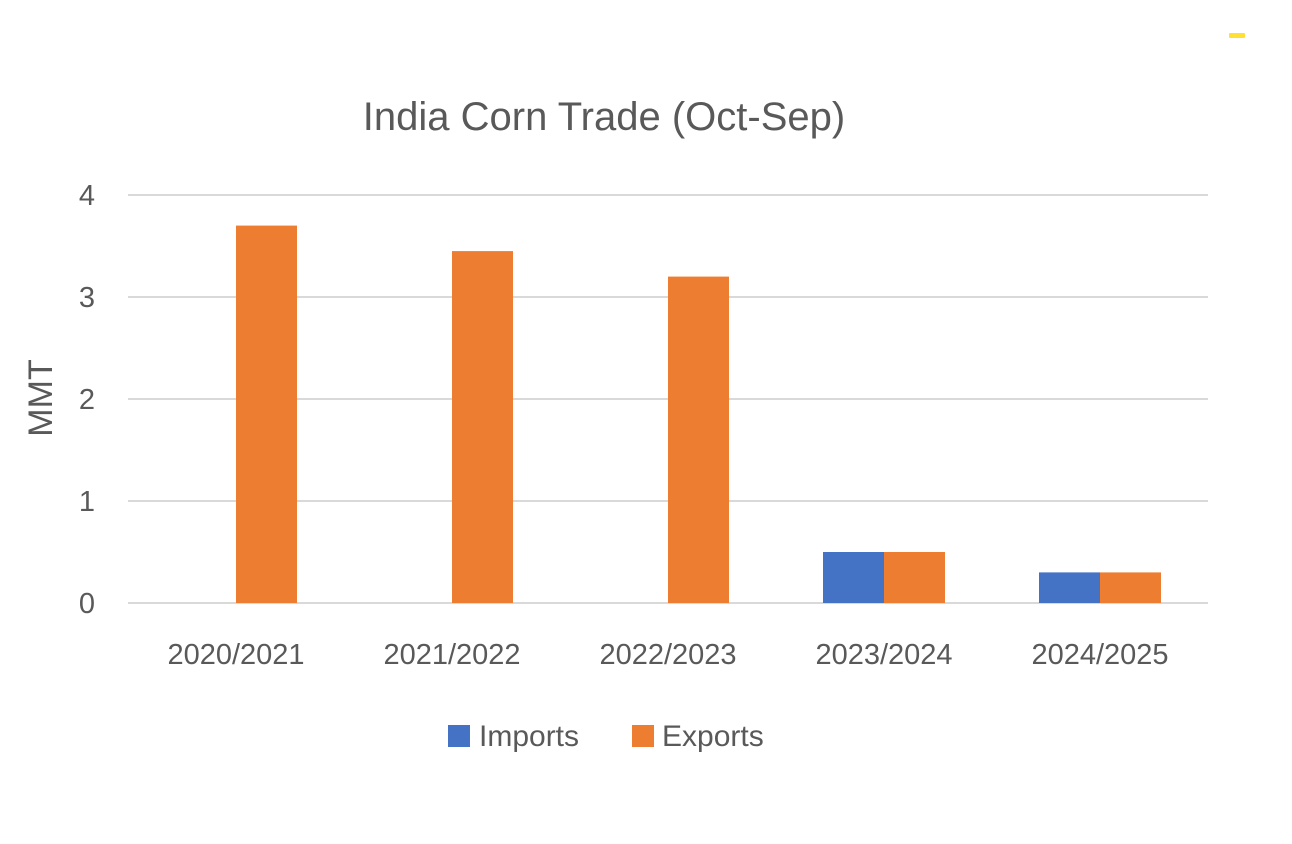 The image size is (1292, 844). What do you see at coordinates (235, 655) in the screenshot?
I see `x-tick-label: 2020/2021` at bounding box center [235, 655].